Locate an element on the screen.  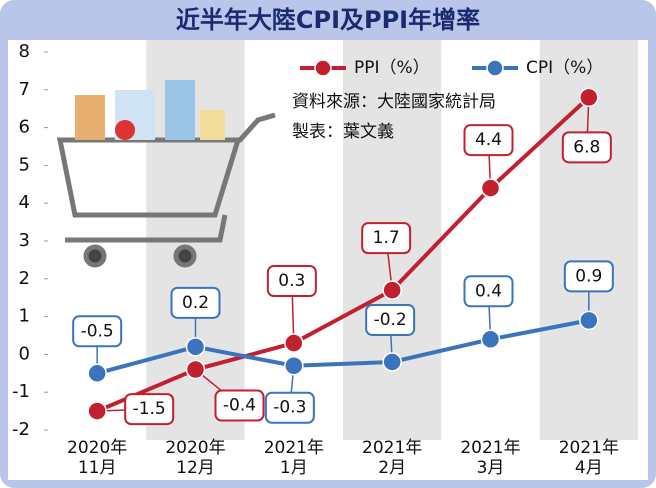
x-tick-label: 1月 is located at coordinates (294, 468).